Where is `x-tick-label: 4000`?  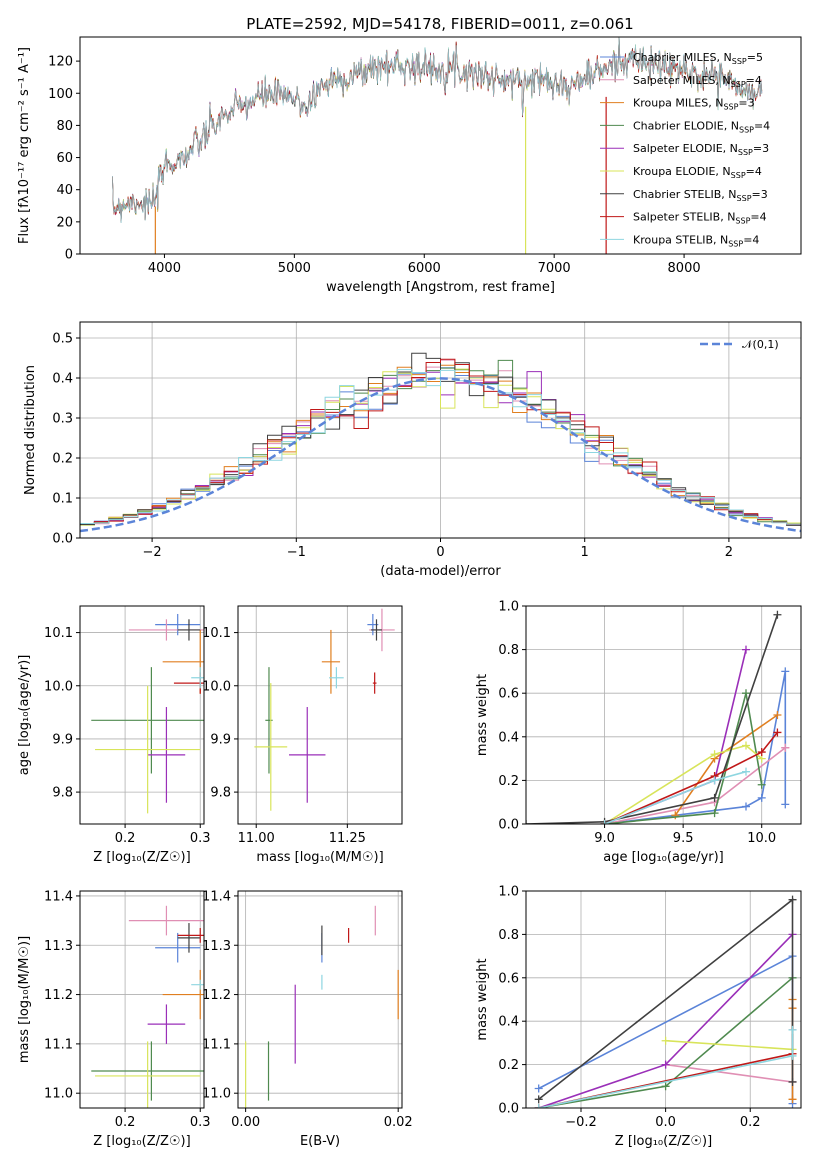 x-tick-label: 4000 is located at coordinates (164, 268).